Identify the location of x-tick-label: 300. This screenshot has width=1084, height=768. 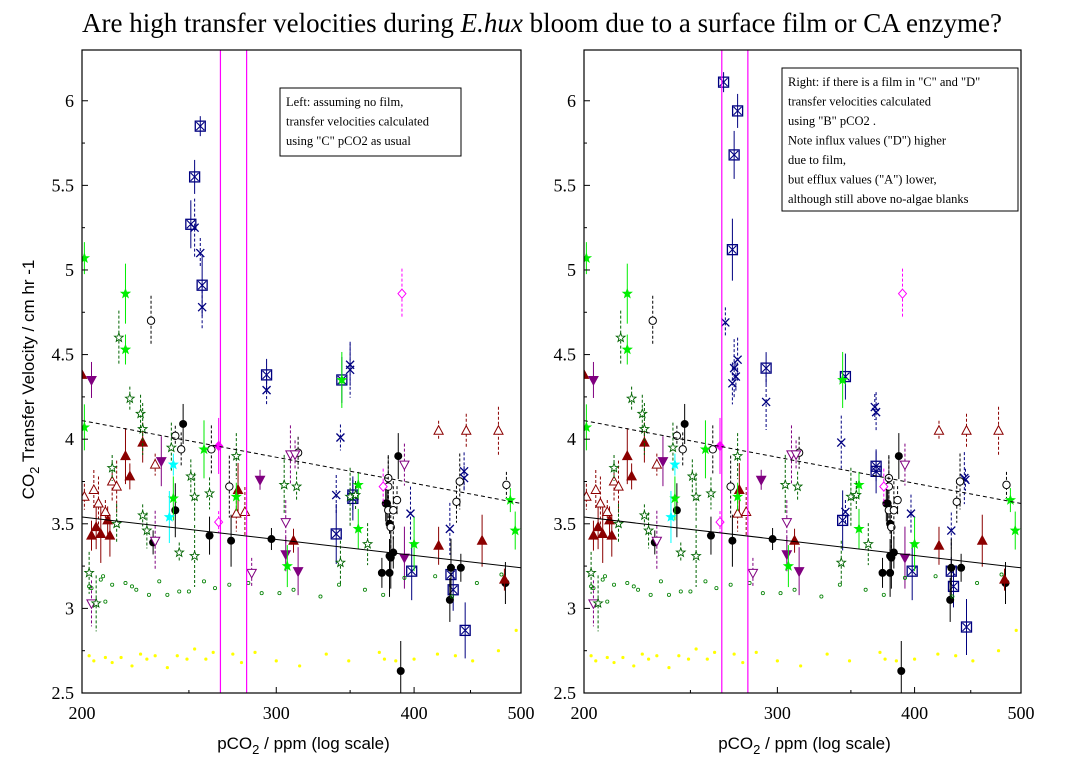
(276, 713).